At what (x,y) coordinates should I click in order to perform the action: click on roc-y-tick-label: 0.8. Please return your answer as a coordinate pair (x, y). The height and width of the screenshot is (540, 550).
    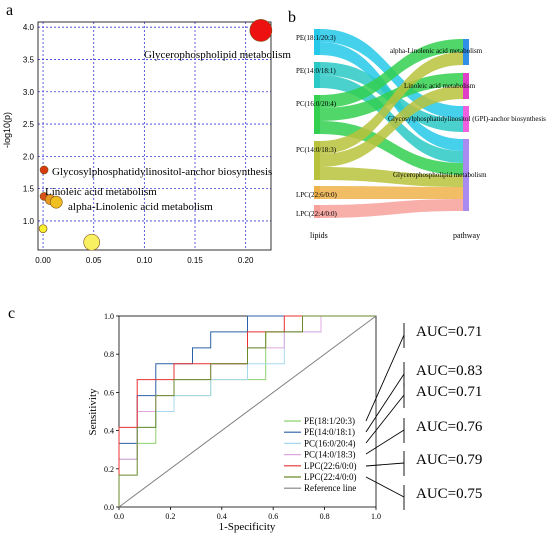
    Looking at the image, I should click on (109, 354).